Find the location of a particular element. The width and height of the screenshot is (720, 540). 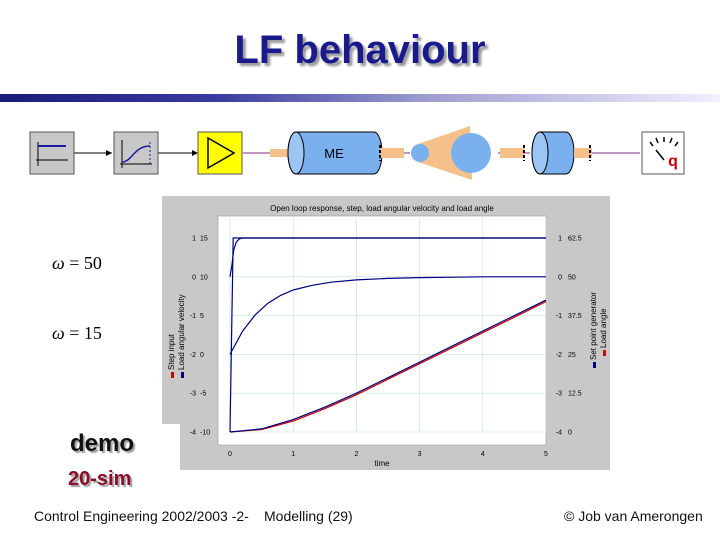

step-source-block is located at coordinates (52, 153).